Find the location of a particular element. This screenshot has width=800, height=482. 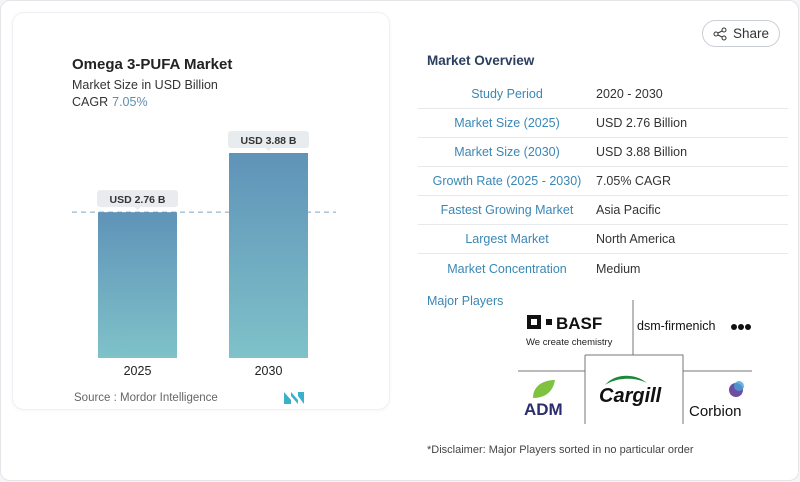

table-row: Largest Market North America is located at coordinates (603, 239).